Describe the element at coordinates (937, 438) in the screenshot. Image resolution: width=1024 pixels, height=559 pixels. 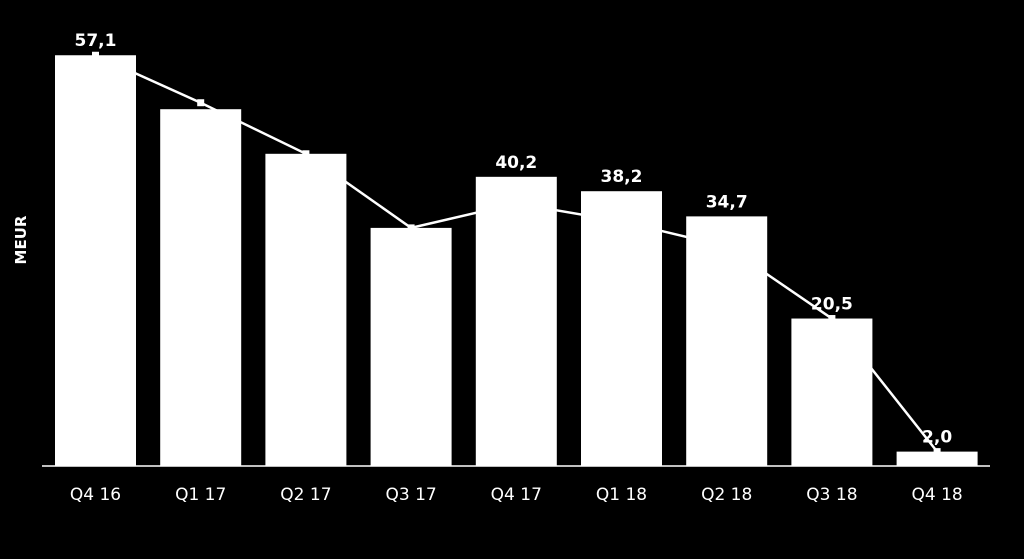
I see `data-label: 2,0` at that location.